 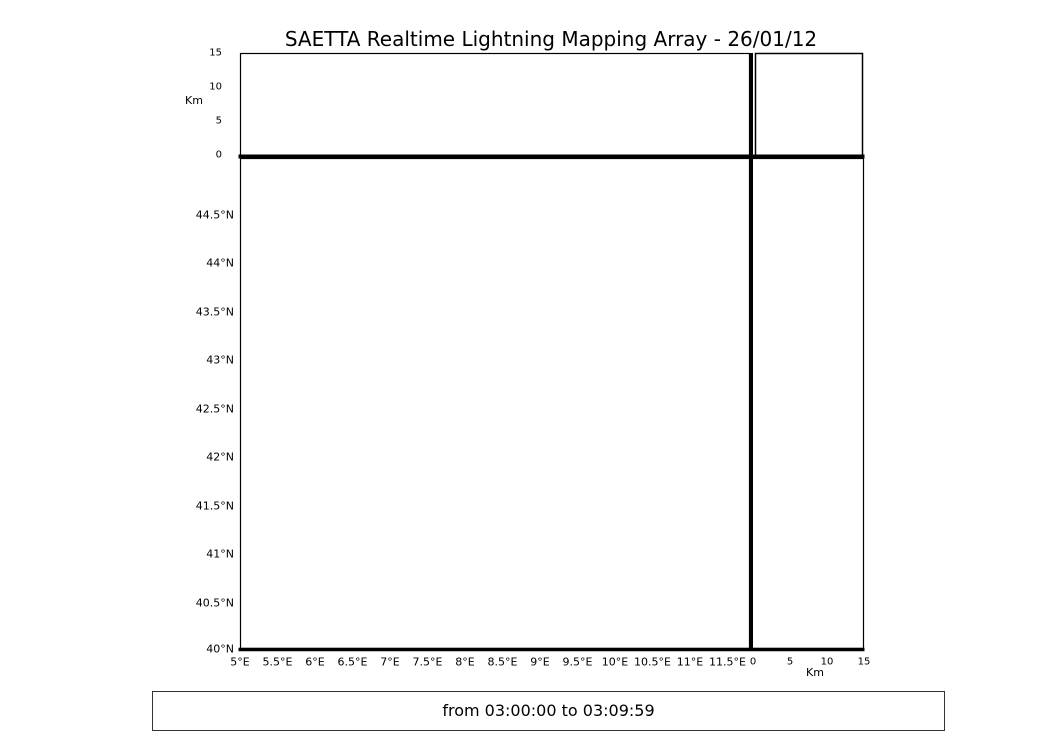 What do you see at coordinates (495, 104) in the screenshot?
I see `altitude-top-panel` at bounding box center [495, 104].